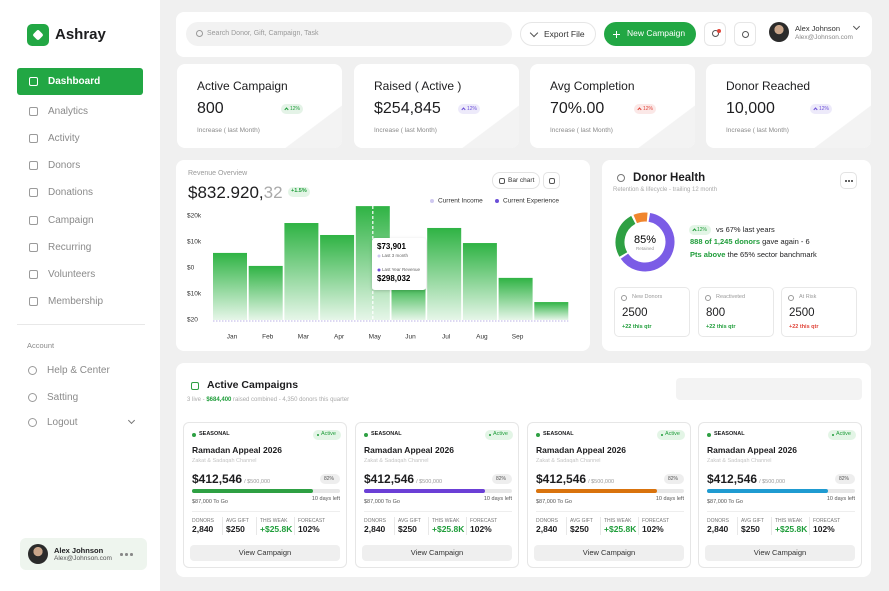 This screenshot has width=889, height=591. What do you see at coordinates (635, 312) in the screenshot?
I see `metric-value: 2500` at bounding box center [635, 312].